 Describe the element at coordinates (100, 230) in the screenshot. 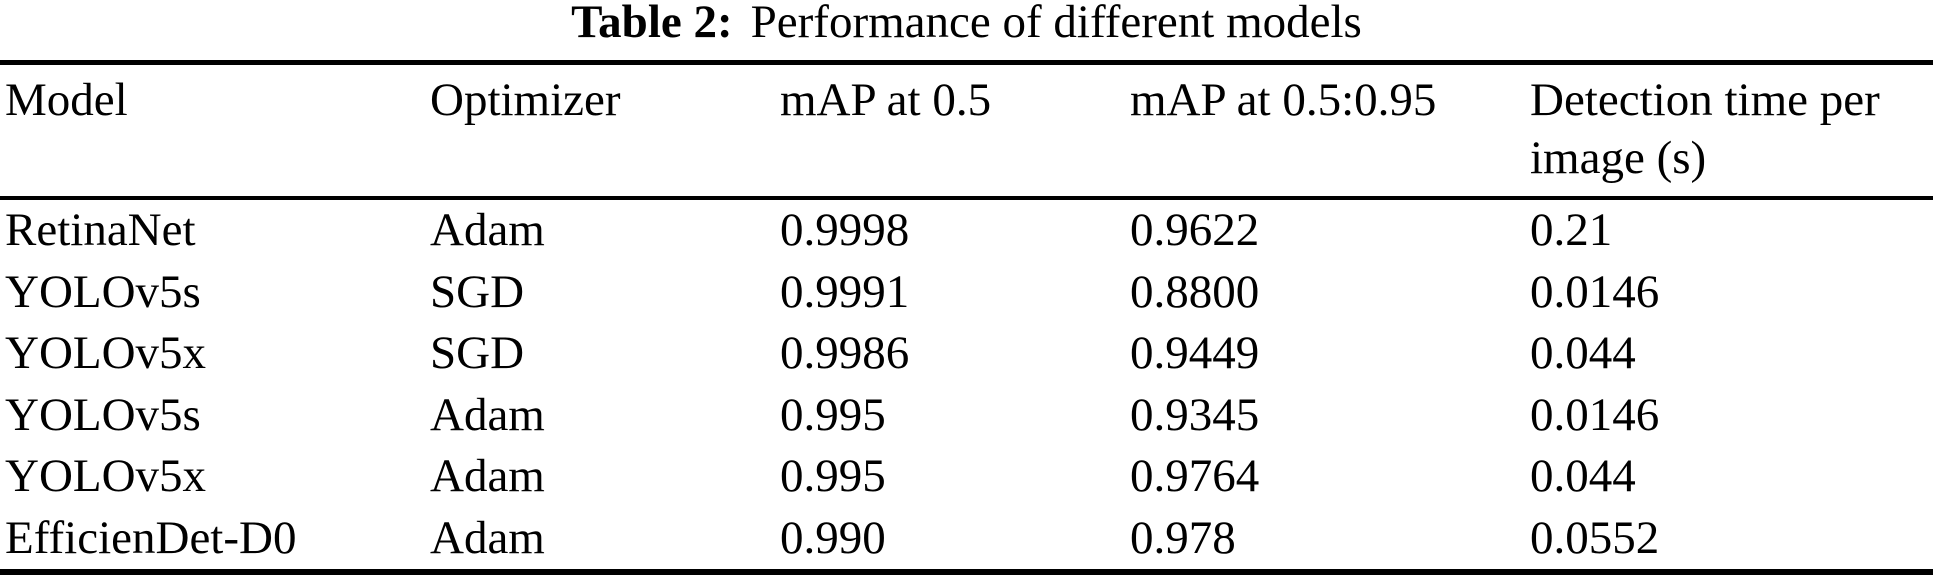

I see `cell-model: RetinaNet` at that location.